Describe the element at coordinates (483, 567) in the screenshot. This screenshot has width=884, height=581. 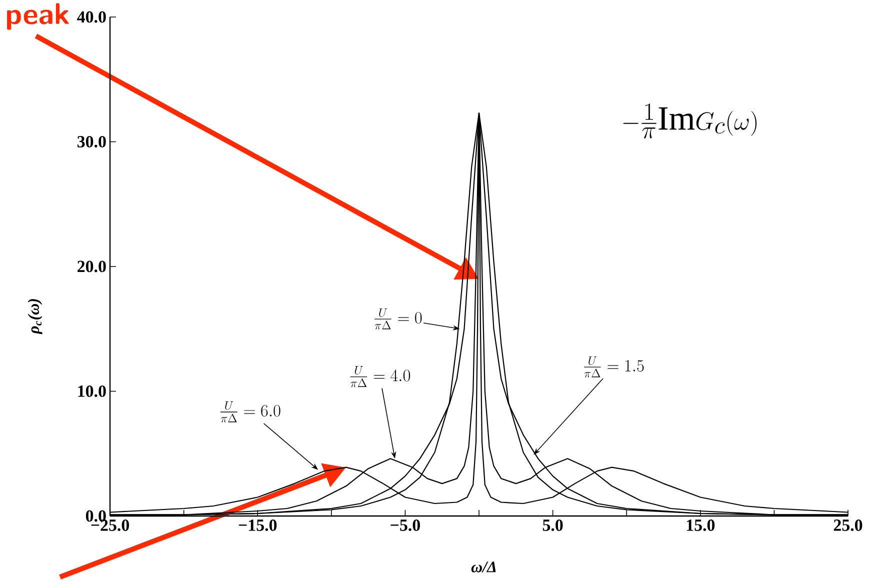
I see `x-axis-title: ω/Δ` at that location.